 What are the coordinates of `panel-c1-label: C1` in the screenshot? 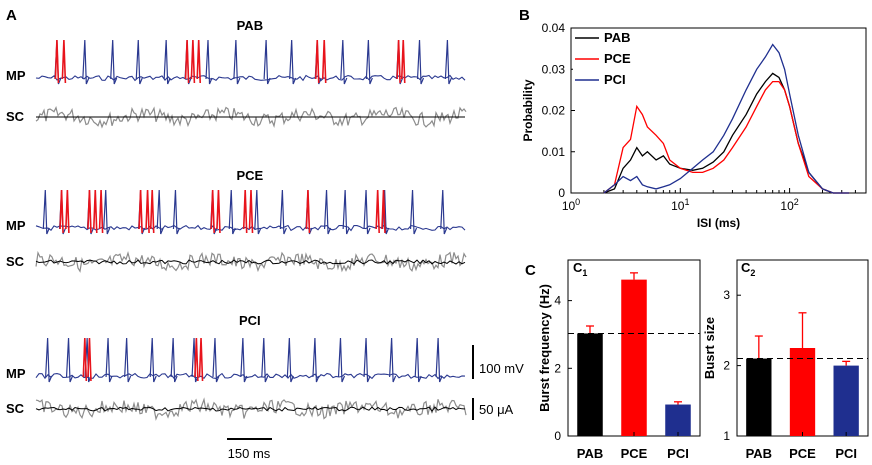 It's located at (580, 269).